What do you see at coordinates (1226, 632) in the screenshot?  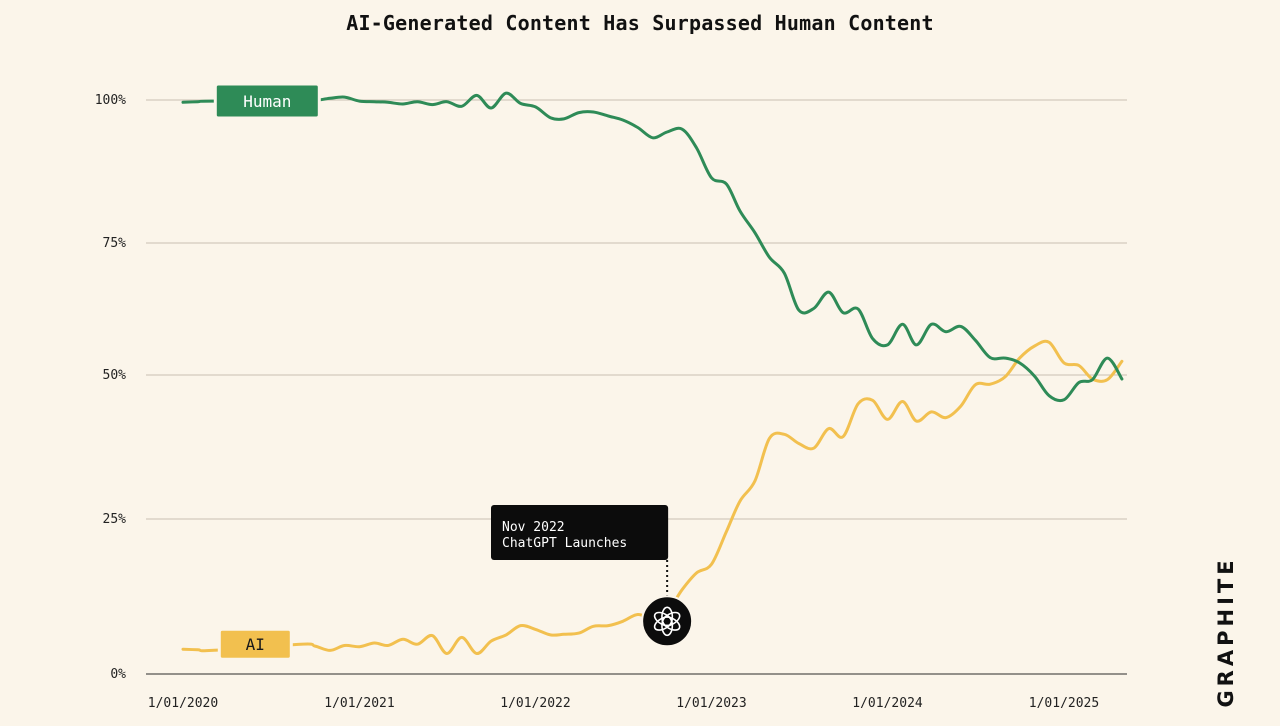 I see `brand-logo: GRAPHITE` at bounding box center [1226, 632].